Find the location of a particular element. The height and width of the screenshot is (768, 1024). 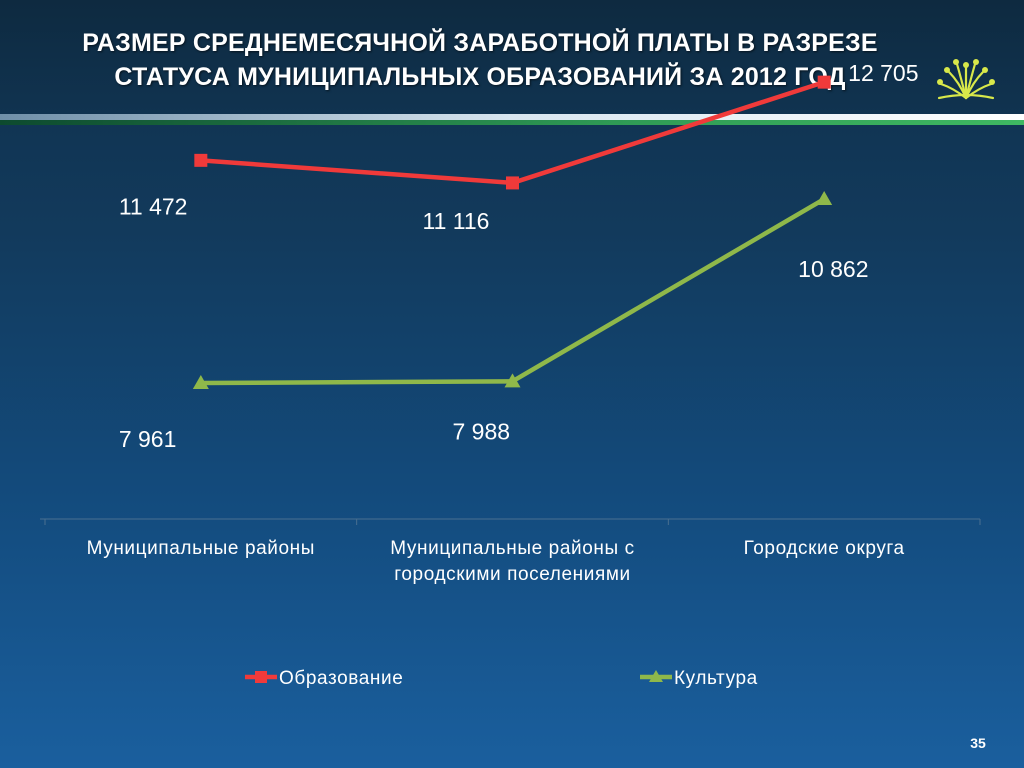

header-divider-green is located at coordinates (512, 122).